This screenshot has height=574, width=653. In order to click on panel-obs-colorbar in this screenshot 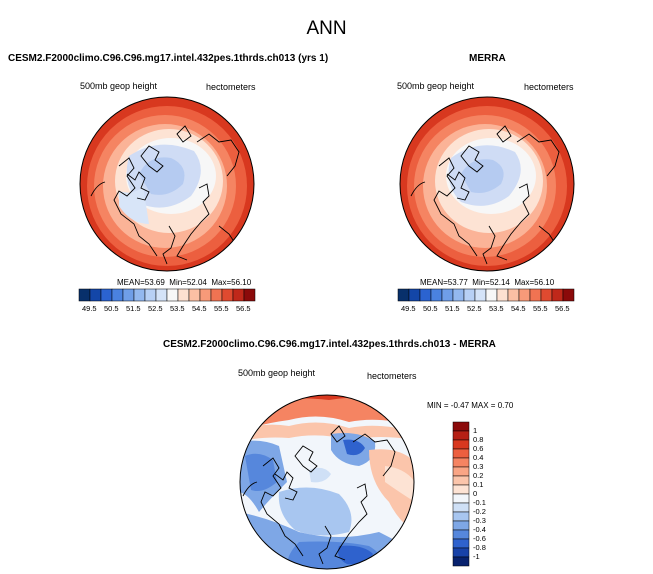, I will do `click(486, 295)`.